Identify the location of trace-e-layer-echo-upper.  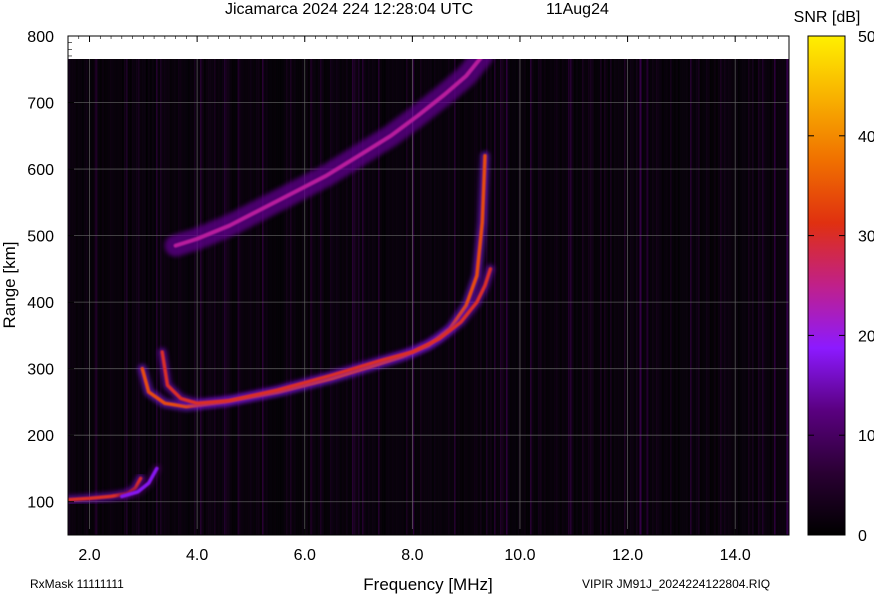
(139, 482).